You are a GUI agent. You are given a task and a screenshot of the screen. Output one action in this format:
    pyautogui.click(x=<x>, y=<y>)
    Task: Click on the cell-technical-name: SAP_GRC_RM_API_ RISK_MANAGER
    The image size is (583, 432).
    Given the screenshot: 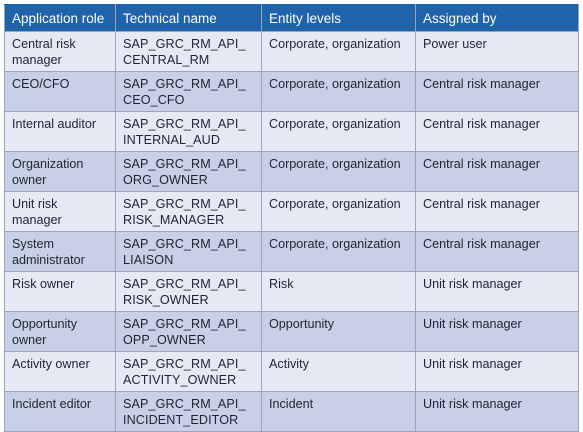 What is the action you would take?
    pyautogui.click(x=188, y=211)
    